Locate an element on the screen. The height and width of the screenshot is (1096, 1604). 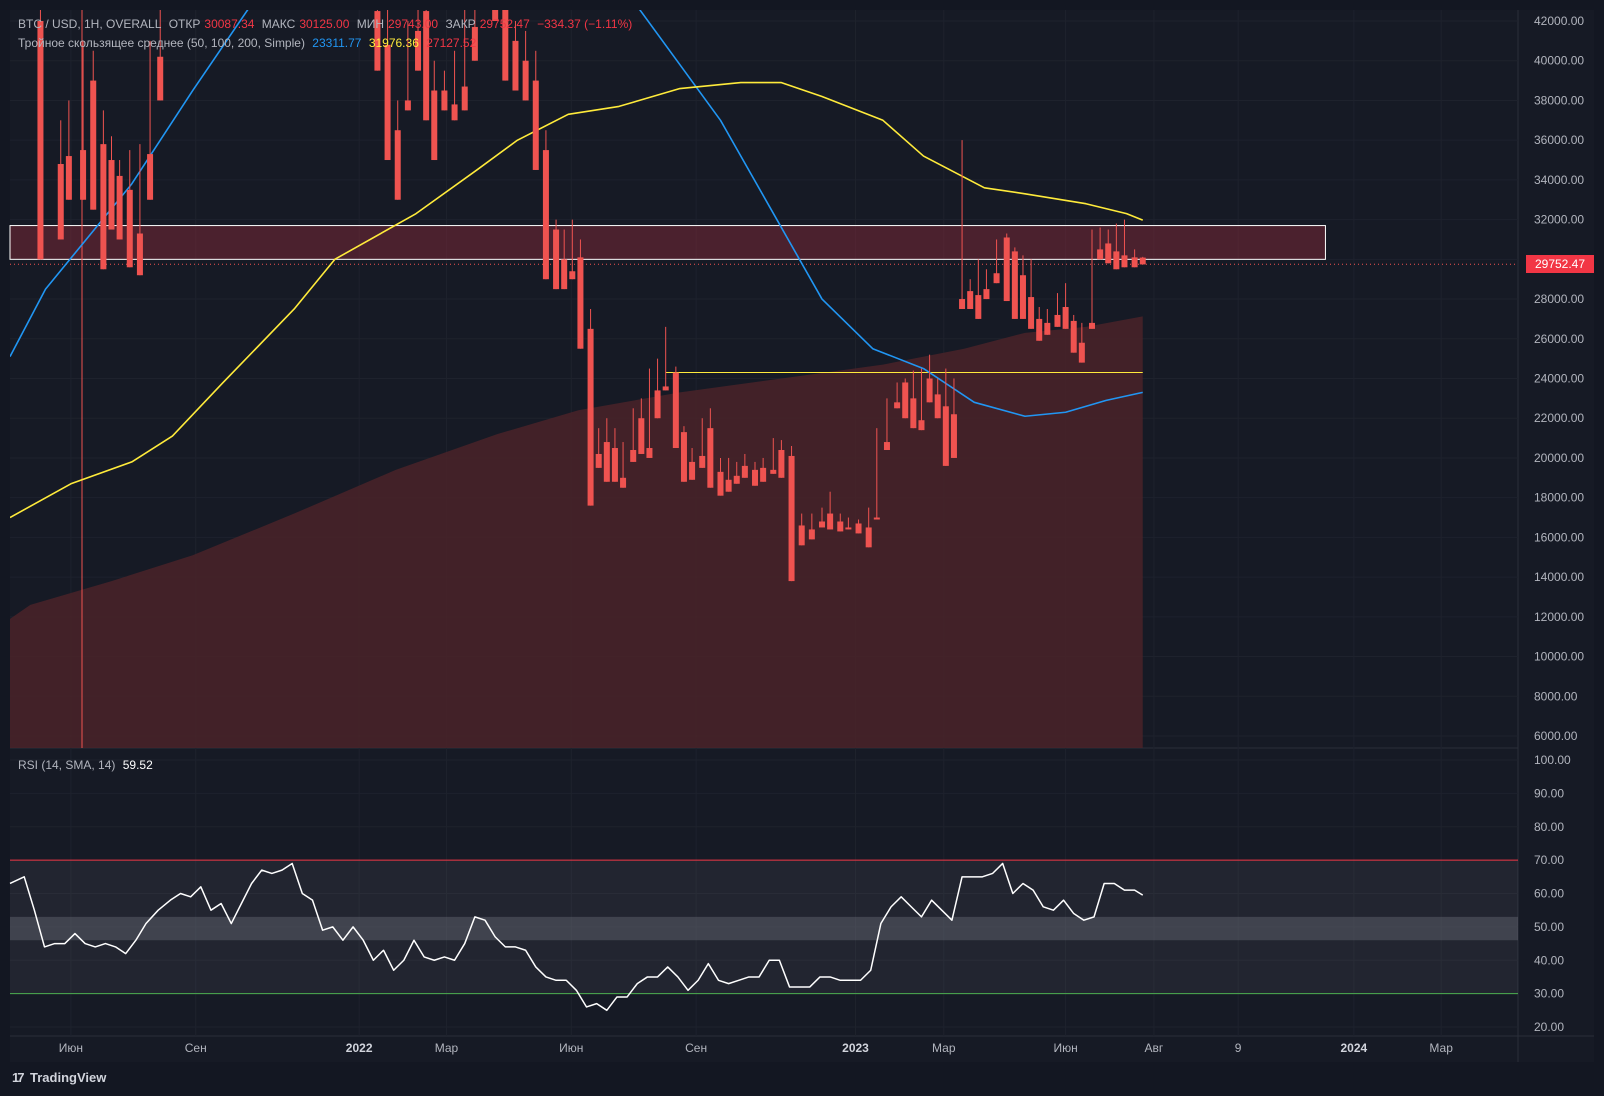
resistance-zone-rect is located at coordinates (667, 242).